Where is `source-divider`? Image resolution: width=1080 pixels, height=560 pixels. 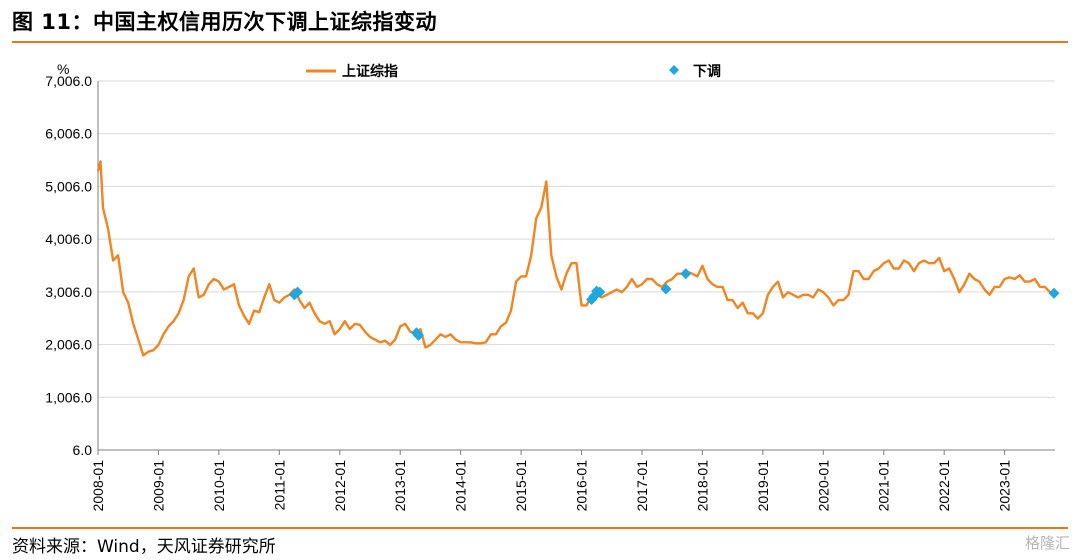
source-divider is located at coordinates (540, 528).